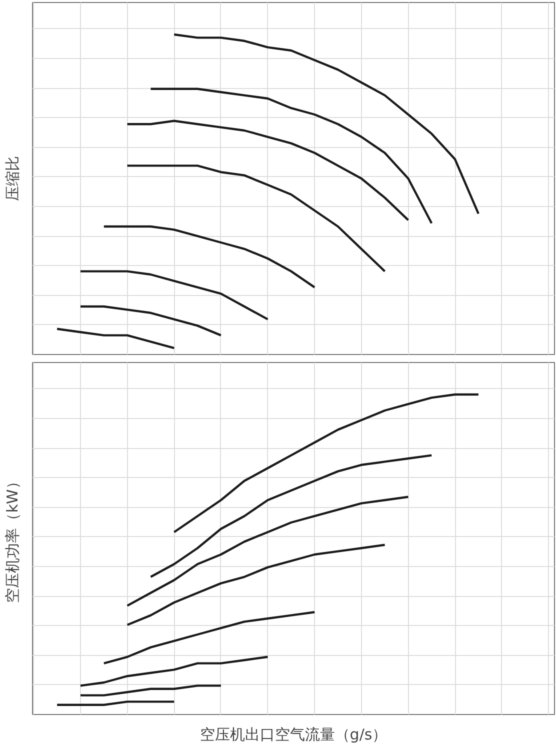 The width and height of the screenshot is (556, 754). What do you see at coordinates (13, 178) in the screenshot?
I see `y-axis-title: 压缩比` at bounding box center [13, 178].